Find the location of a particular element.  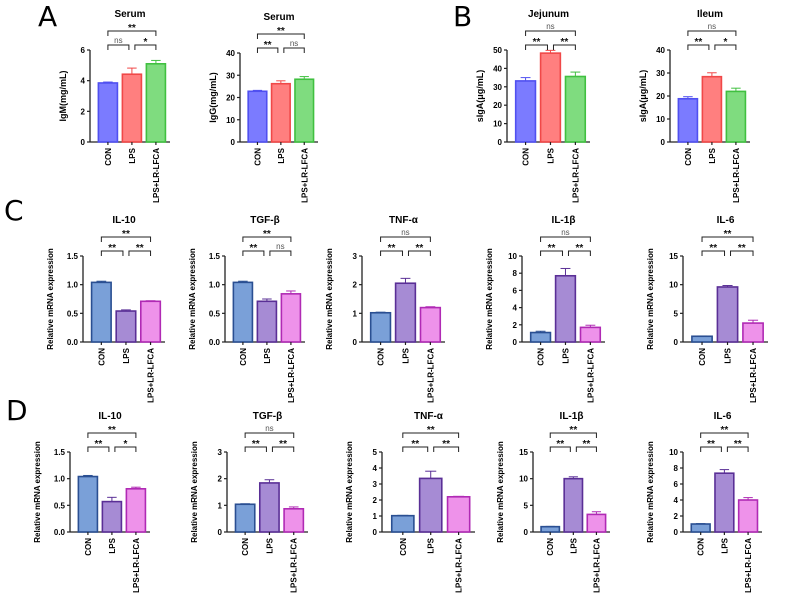

panel-letter-d: D is located at coordinates (17, 410).